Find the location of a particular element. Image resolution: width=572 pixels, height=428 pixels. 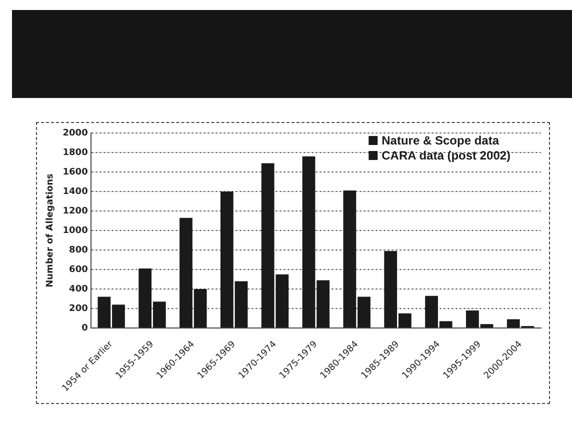

y-tick-label: 1000 is located at coordinates (75, 231).